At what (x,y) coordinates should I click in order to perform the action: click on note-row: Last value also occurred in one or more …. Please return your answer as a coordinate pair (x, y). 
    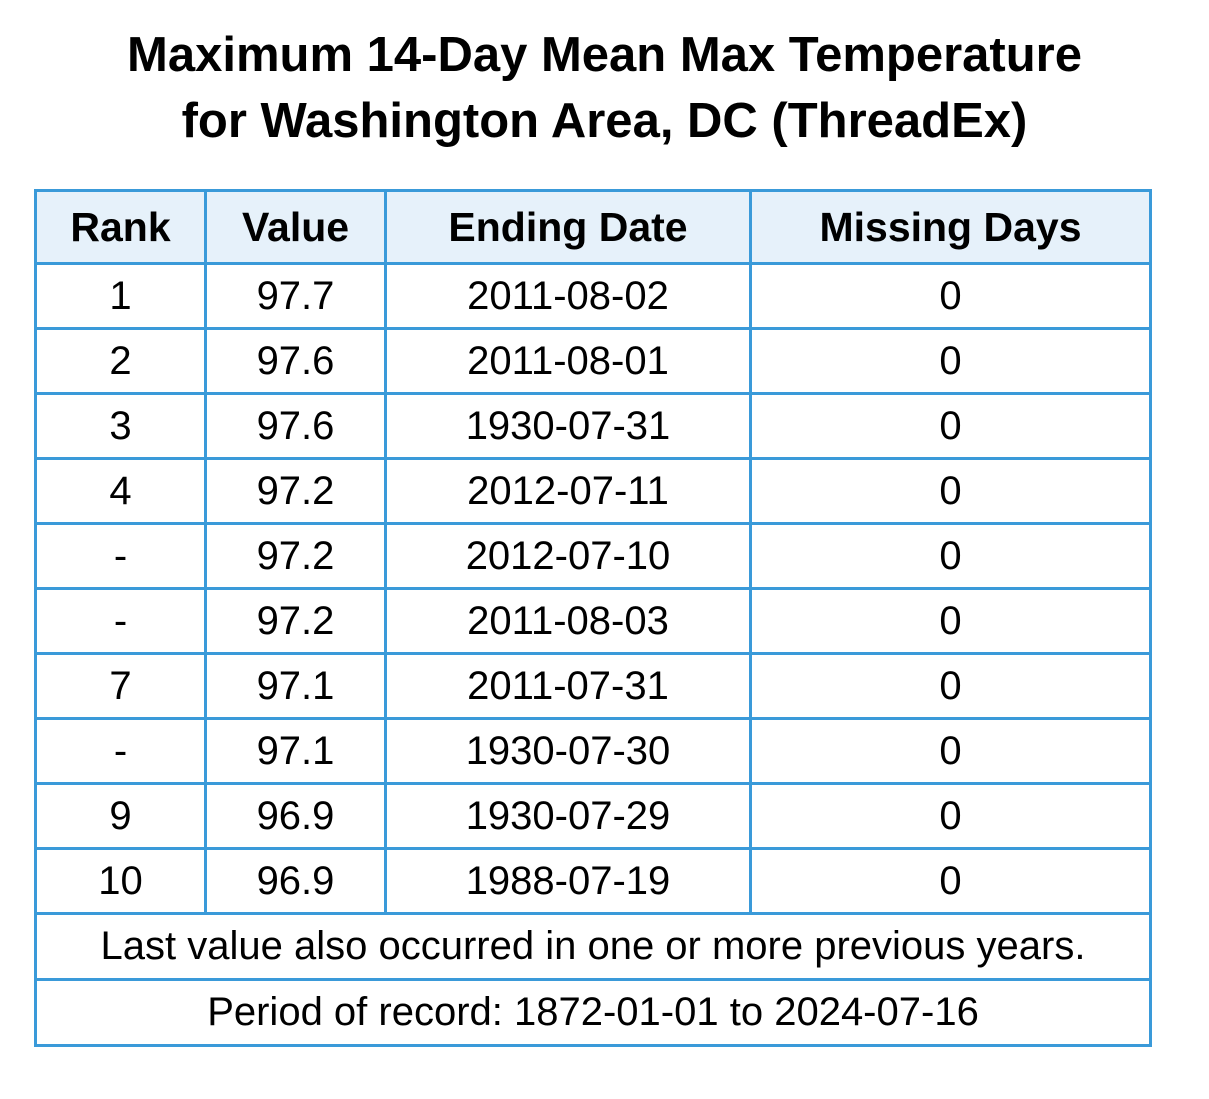
    Looking at the image, I should click on (593, 946).